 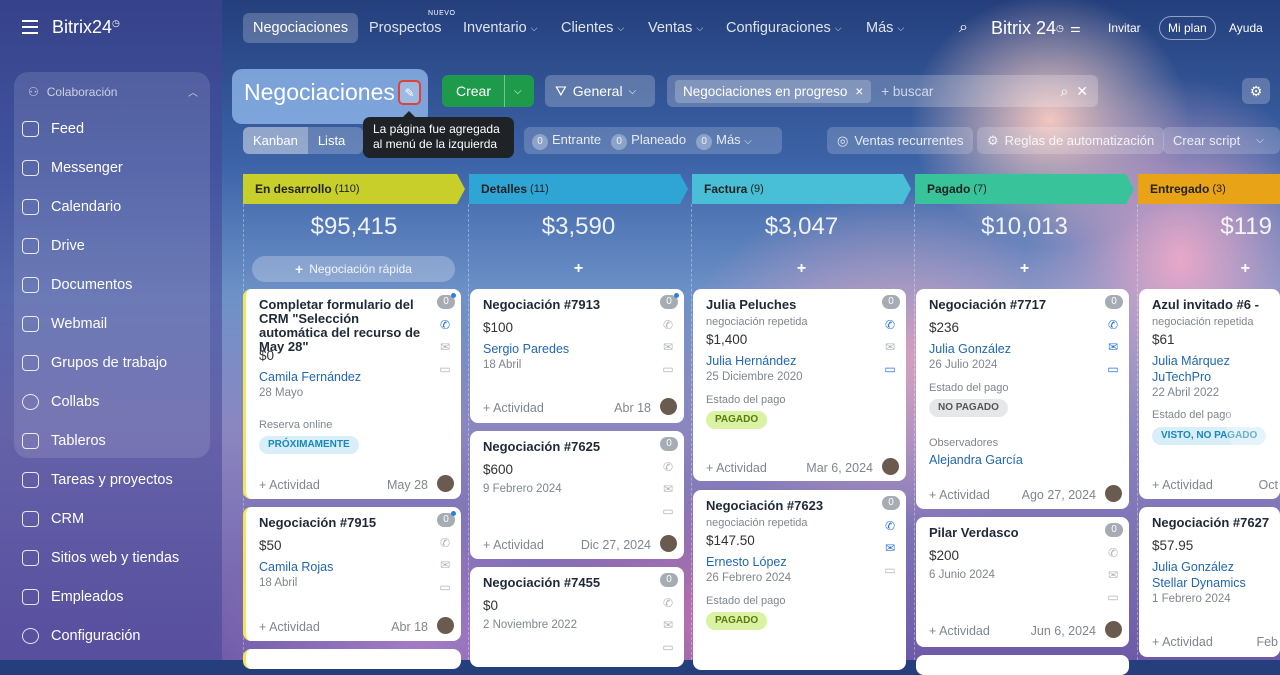 What do you see at coordinates (1209, 189) in the screenshot?
I see `stage-entregado: Entregado (3)` at bounding box center [1209, 189].